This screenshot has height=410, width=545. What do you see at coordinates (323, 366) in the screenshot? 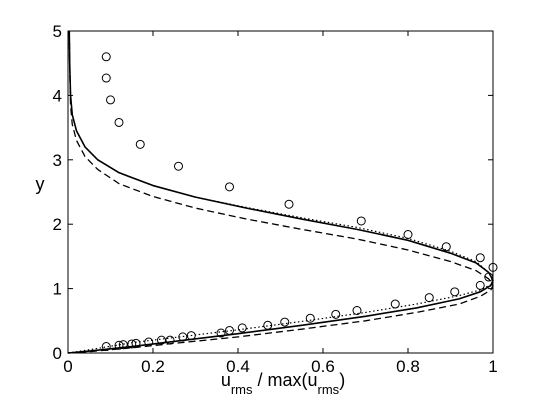
I see `x-tick-label: 0.6` at bounding box center [323, 366].